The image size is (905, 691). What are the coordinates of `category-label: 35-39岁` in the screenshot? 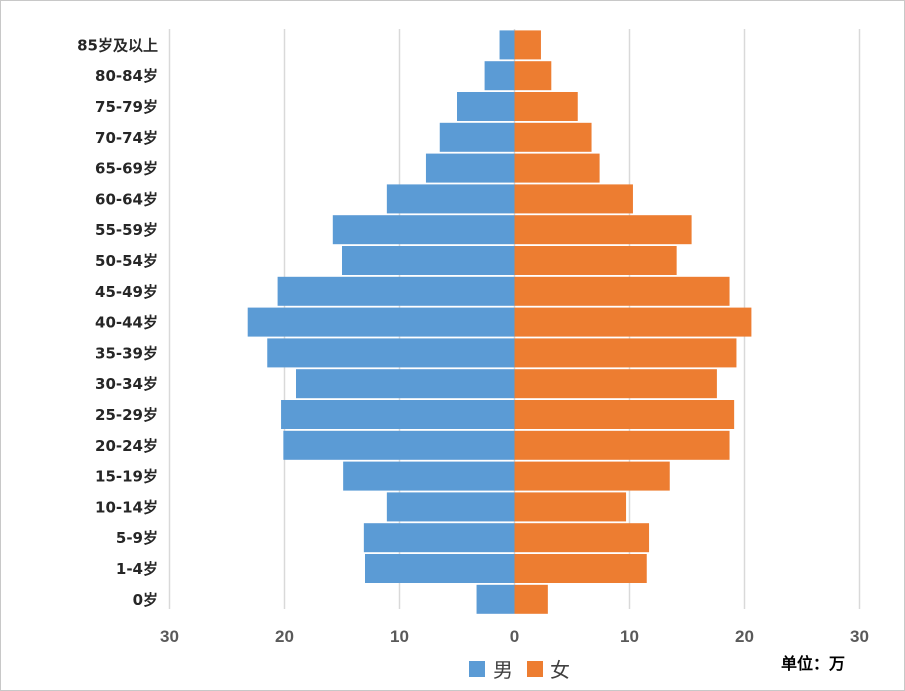 It's located at (126, 353).